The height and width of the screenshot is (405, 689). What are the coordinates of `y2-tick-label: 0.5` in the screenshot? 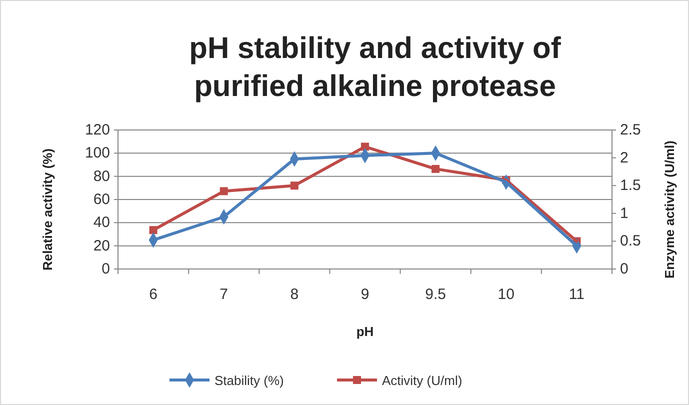 It's located at (630, 241).